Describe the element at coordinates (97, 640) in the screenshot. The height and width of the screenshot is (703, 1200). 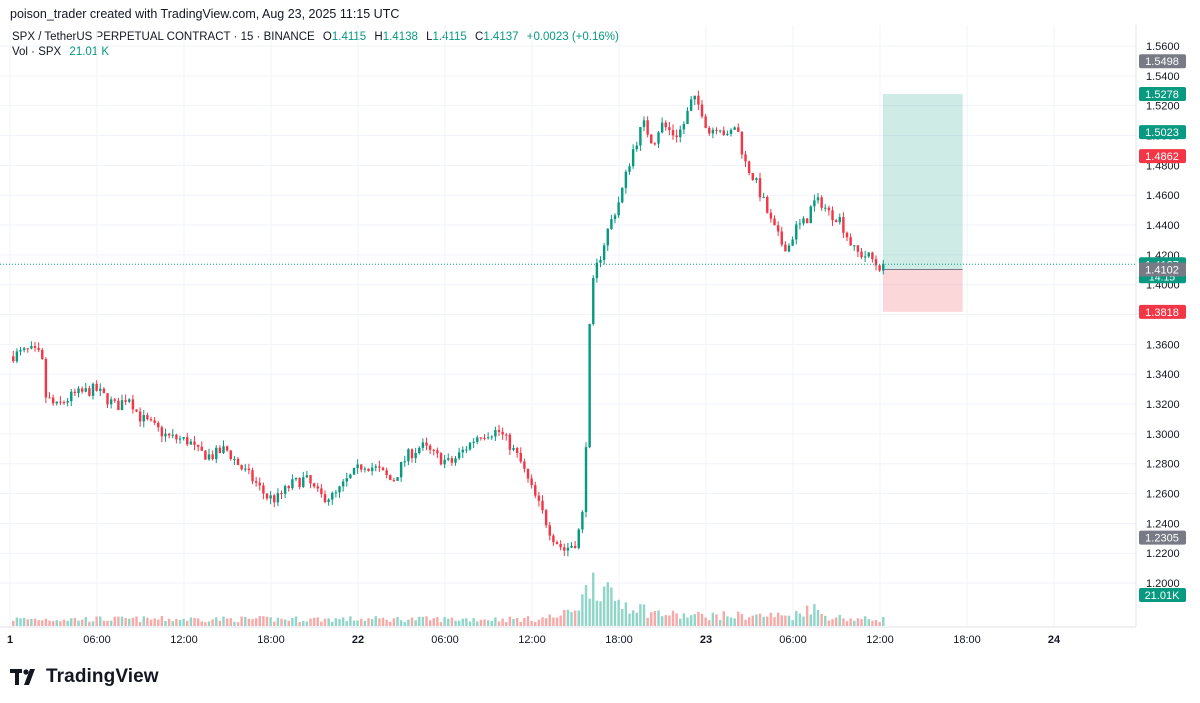
I see `x-tick-label: 06:00` at that location.